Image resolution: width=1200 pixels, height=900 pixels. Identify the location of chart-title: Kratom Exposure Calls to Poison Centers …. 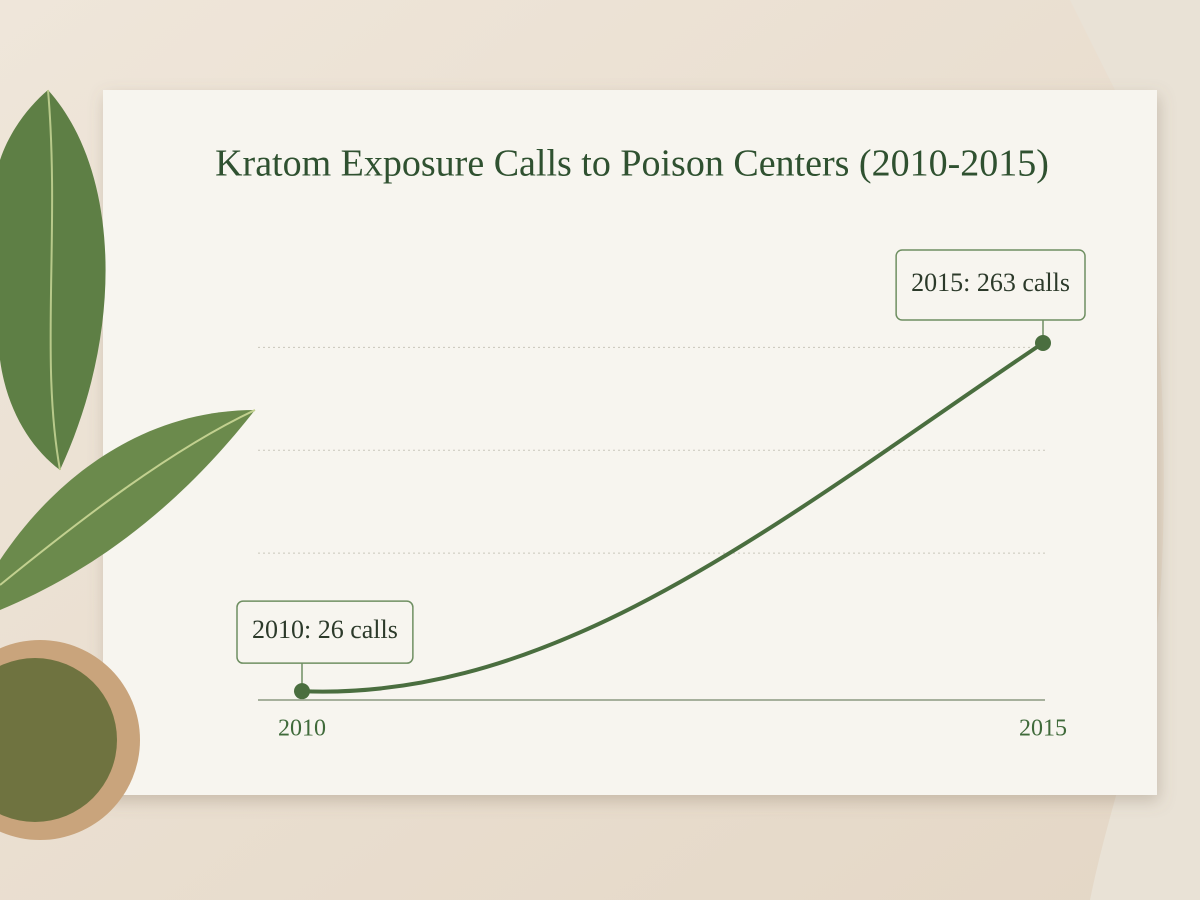
(632, 164).